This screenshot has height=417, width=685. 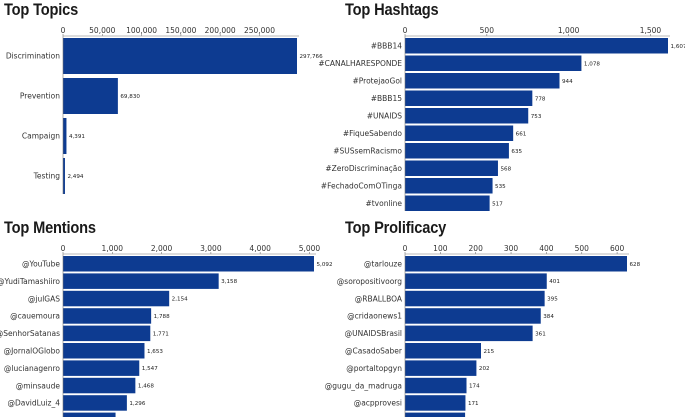 I want to click on x-tick-label: 1,500, so click(x=651, y=30).